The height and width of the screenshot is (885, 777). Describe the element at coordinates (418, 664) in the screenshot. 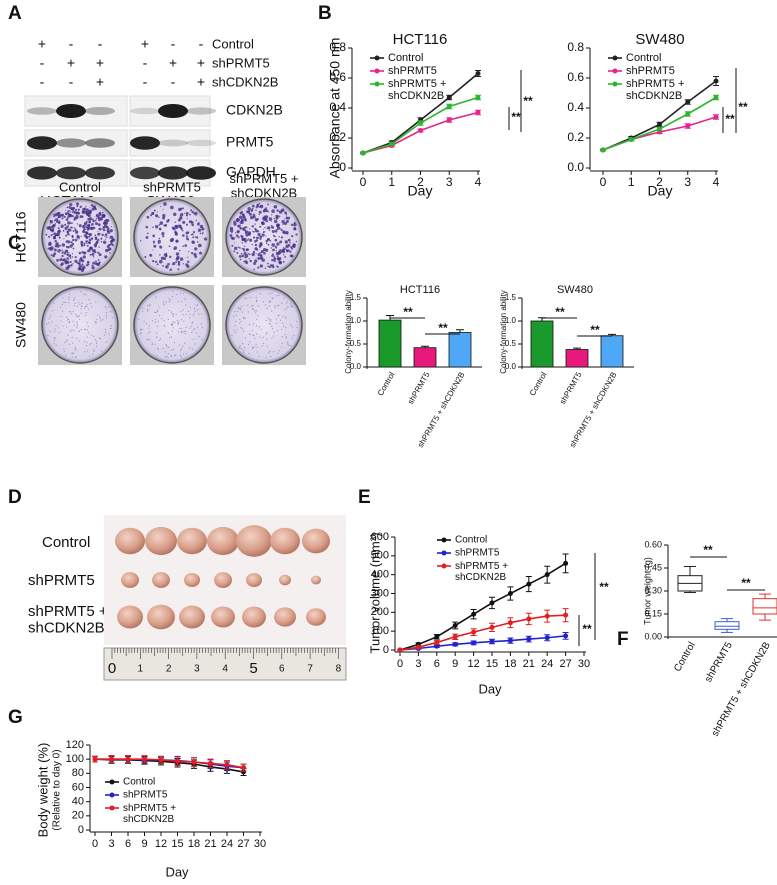

I see `x-tick-label: 3` at that location.